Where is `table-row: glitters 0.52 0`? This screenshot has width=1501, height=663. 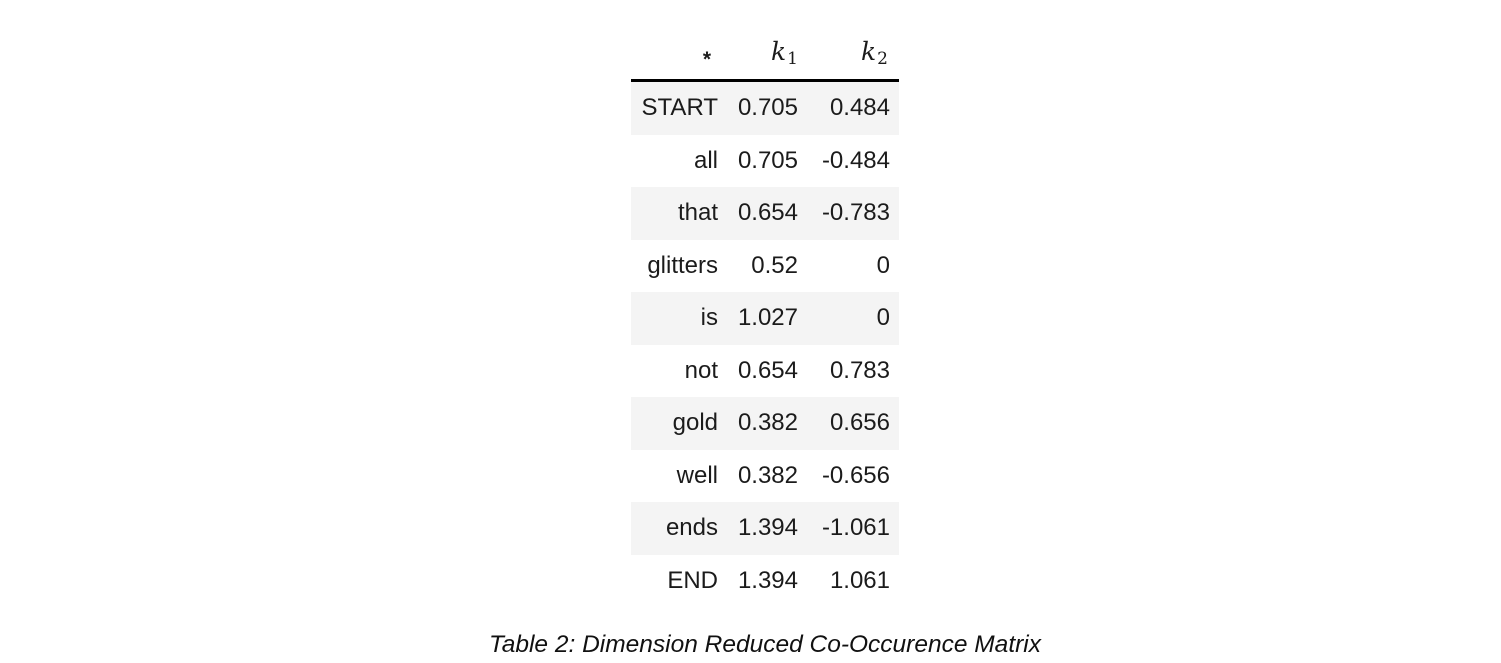 table-row: glitters 0.52 0 is located at coordinates (765, 266).